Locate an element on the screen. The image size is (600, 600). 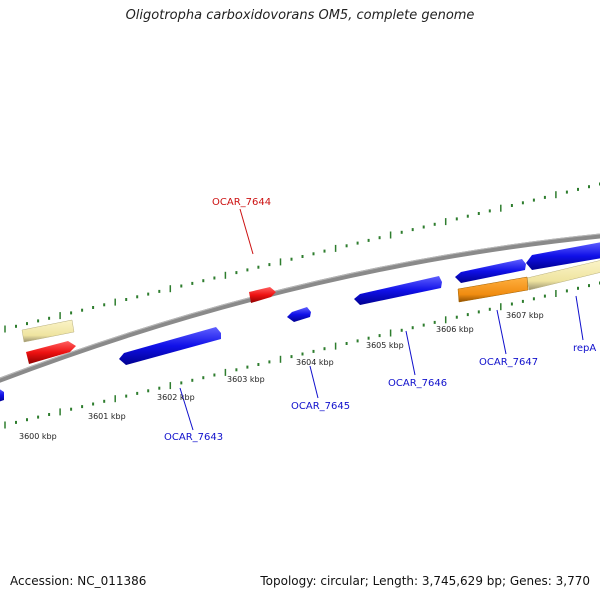
scale-label: 3602 kbp is located at coordinates (176, 397).